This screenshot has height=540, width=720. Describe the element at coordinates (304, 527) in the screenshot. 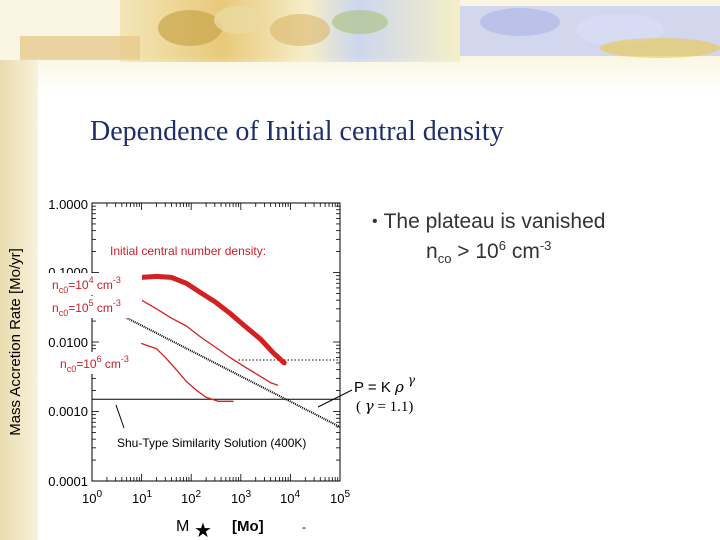

I see `stray-mark: -` at that location.